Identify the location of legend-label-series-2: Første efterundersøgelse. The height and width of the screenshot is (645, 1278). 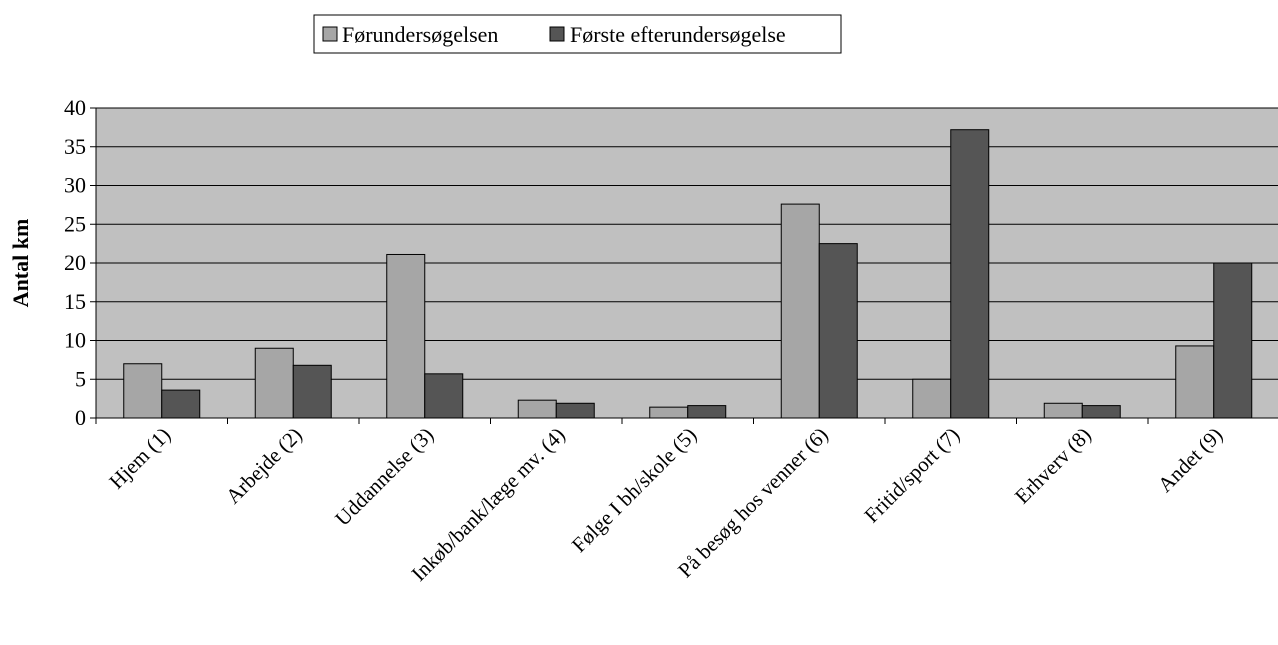
(678, 34).